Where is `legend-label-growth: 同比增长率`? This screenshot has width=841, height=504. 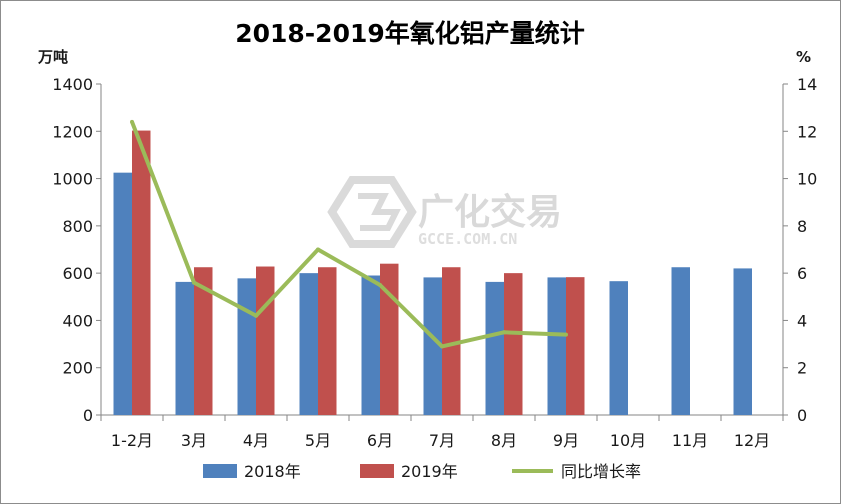 legend-label-growth: 同比增长率 is located at coordinates (601, 471).